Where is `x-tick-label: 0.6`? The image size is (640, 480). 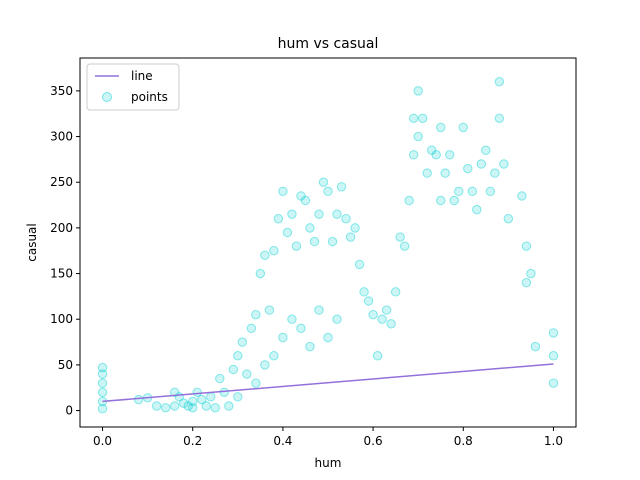 x-tick-label: 0.6 is located at coordinates (373, 441).